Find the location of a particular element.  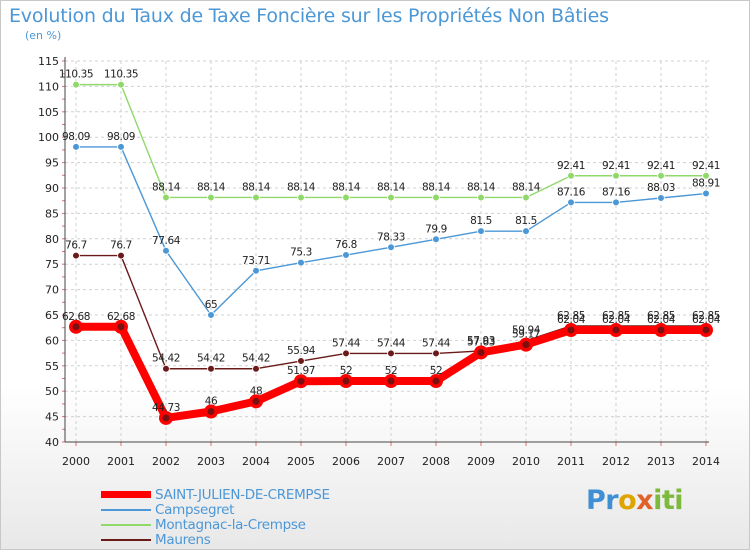

x-tick-label: 2008 is located at coordinates (436, 461).